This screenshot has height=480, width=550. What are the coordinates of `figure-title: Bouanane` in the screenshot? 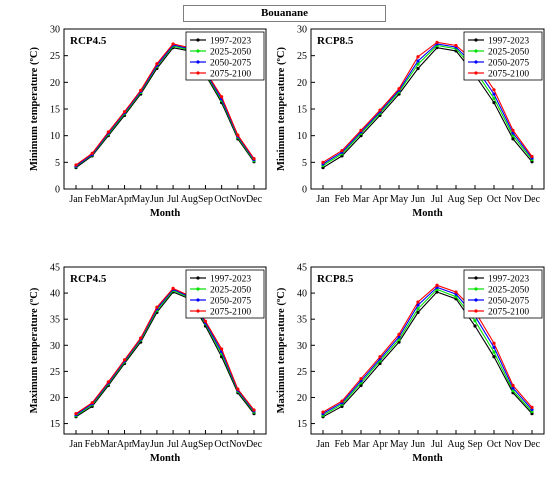 It's located at (284, 13).